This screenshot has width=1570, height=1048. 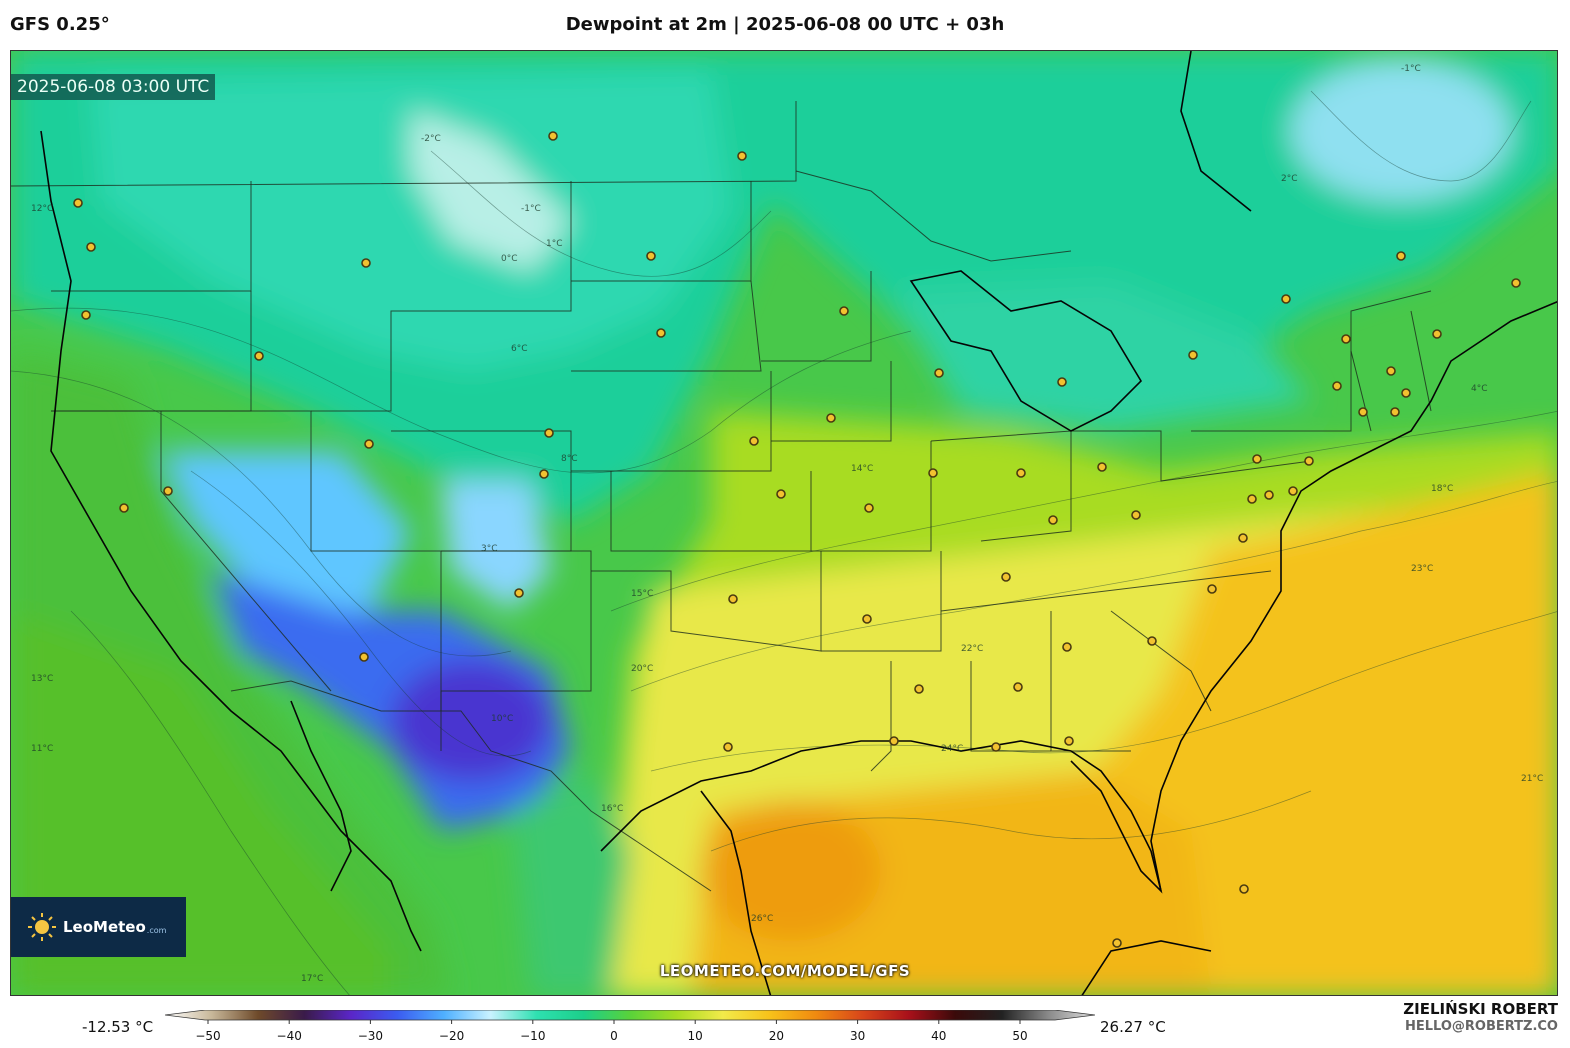 What do you see at coordinates (489, 549) in the screenshot?
I see `contour-label: 3°C` at bounding box center [489, 549].